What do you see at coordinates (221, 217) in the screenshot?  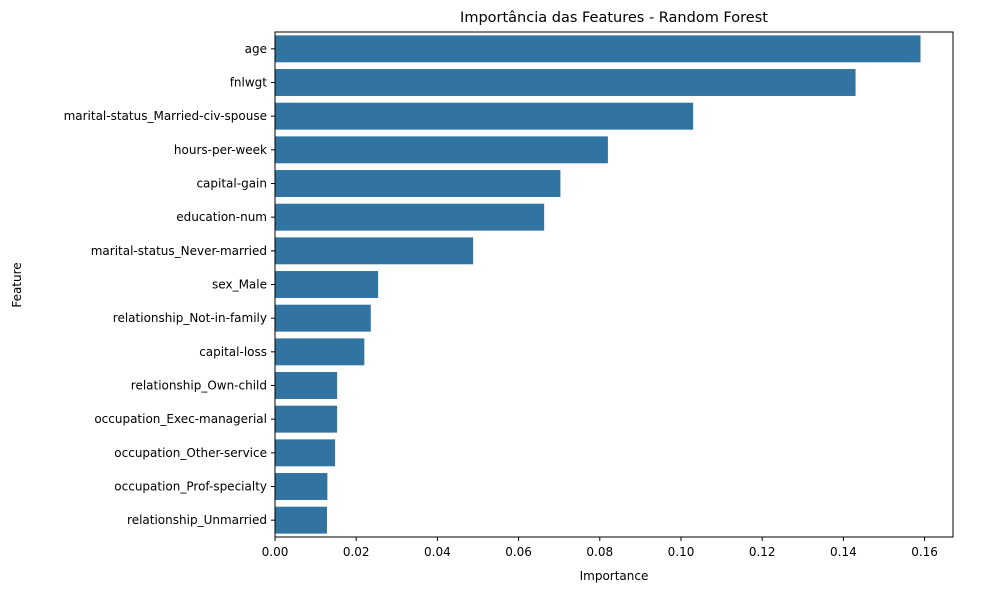 I see `y-tick-label: education-num` at bounding box center [221, 217].